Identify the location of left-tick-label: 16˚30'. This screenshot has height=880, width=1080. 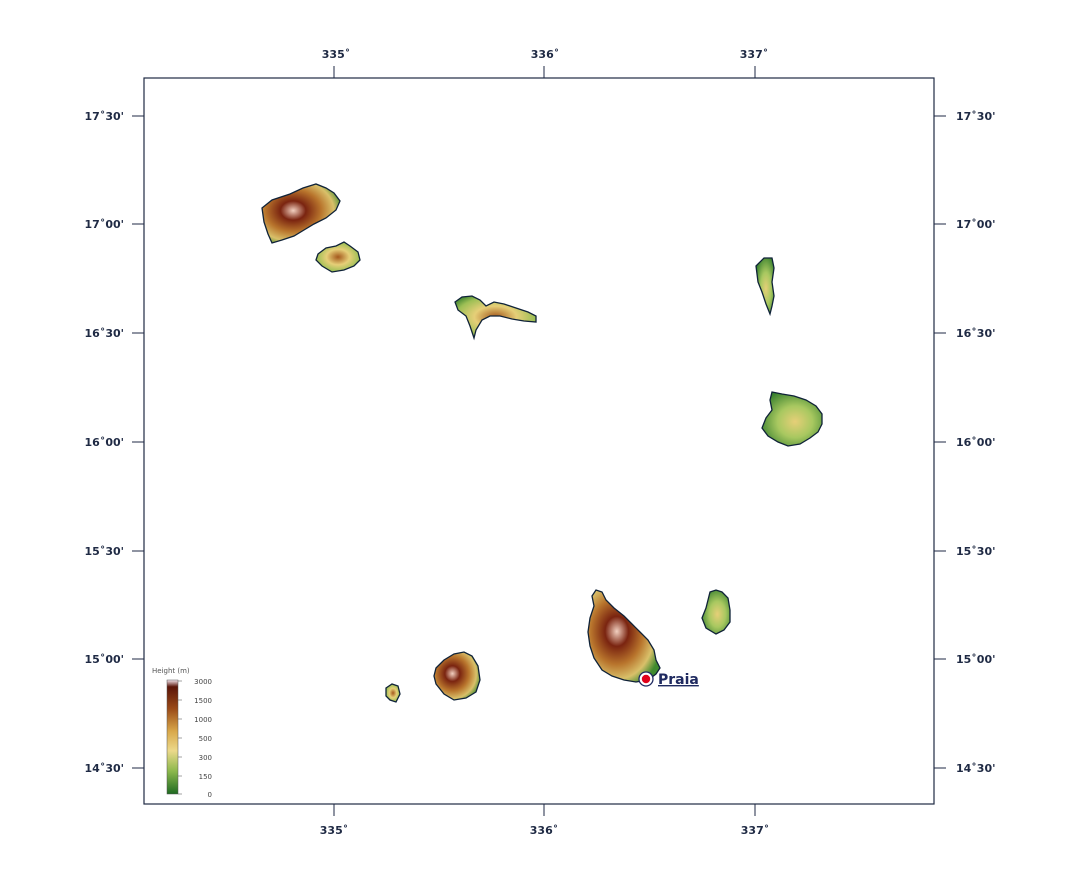
(104, 333).